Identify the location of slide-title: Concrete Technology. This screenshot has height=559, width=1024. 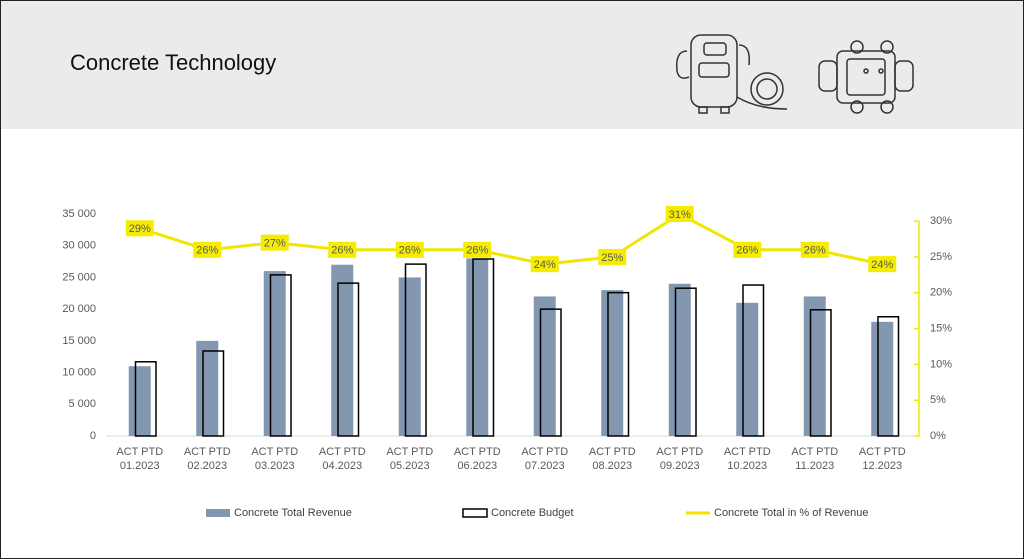
(173, 62).